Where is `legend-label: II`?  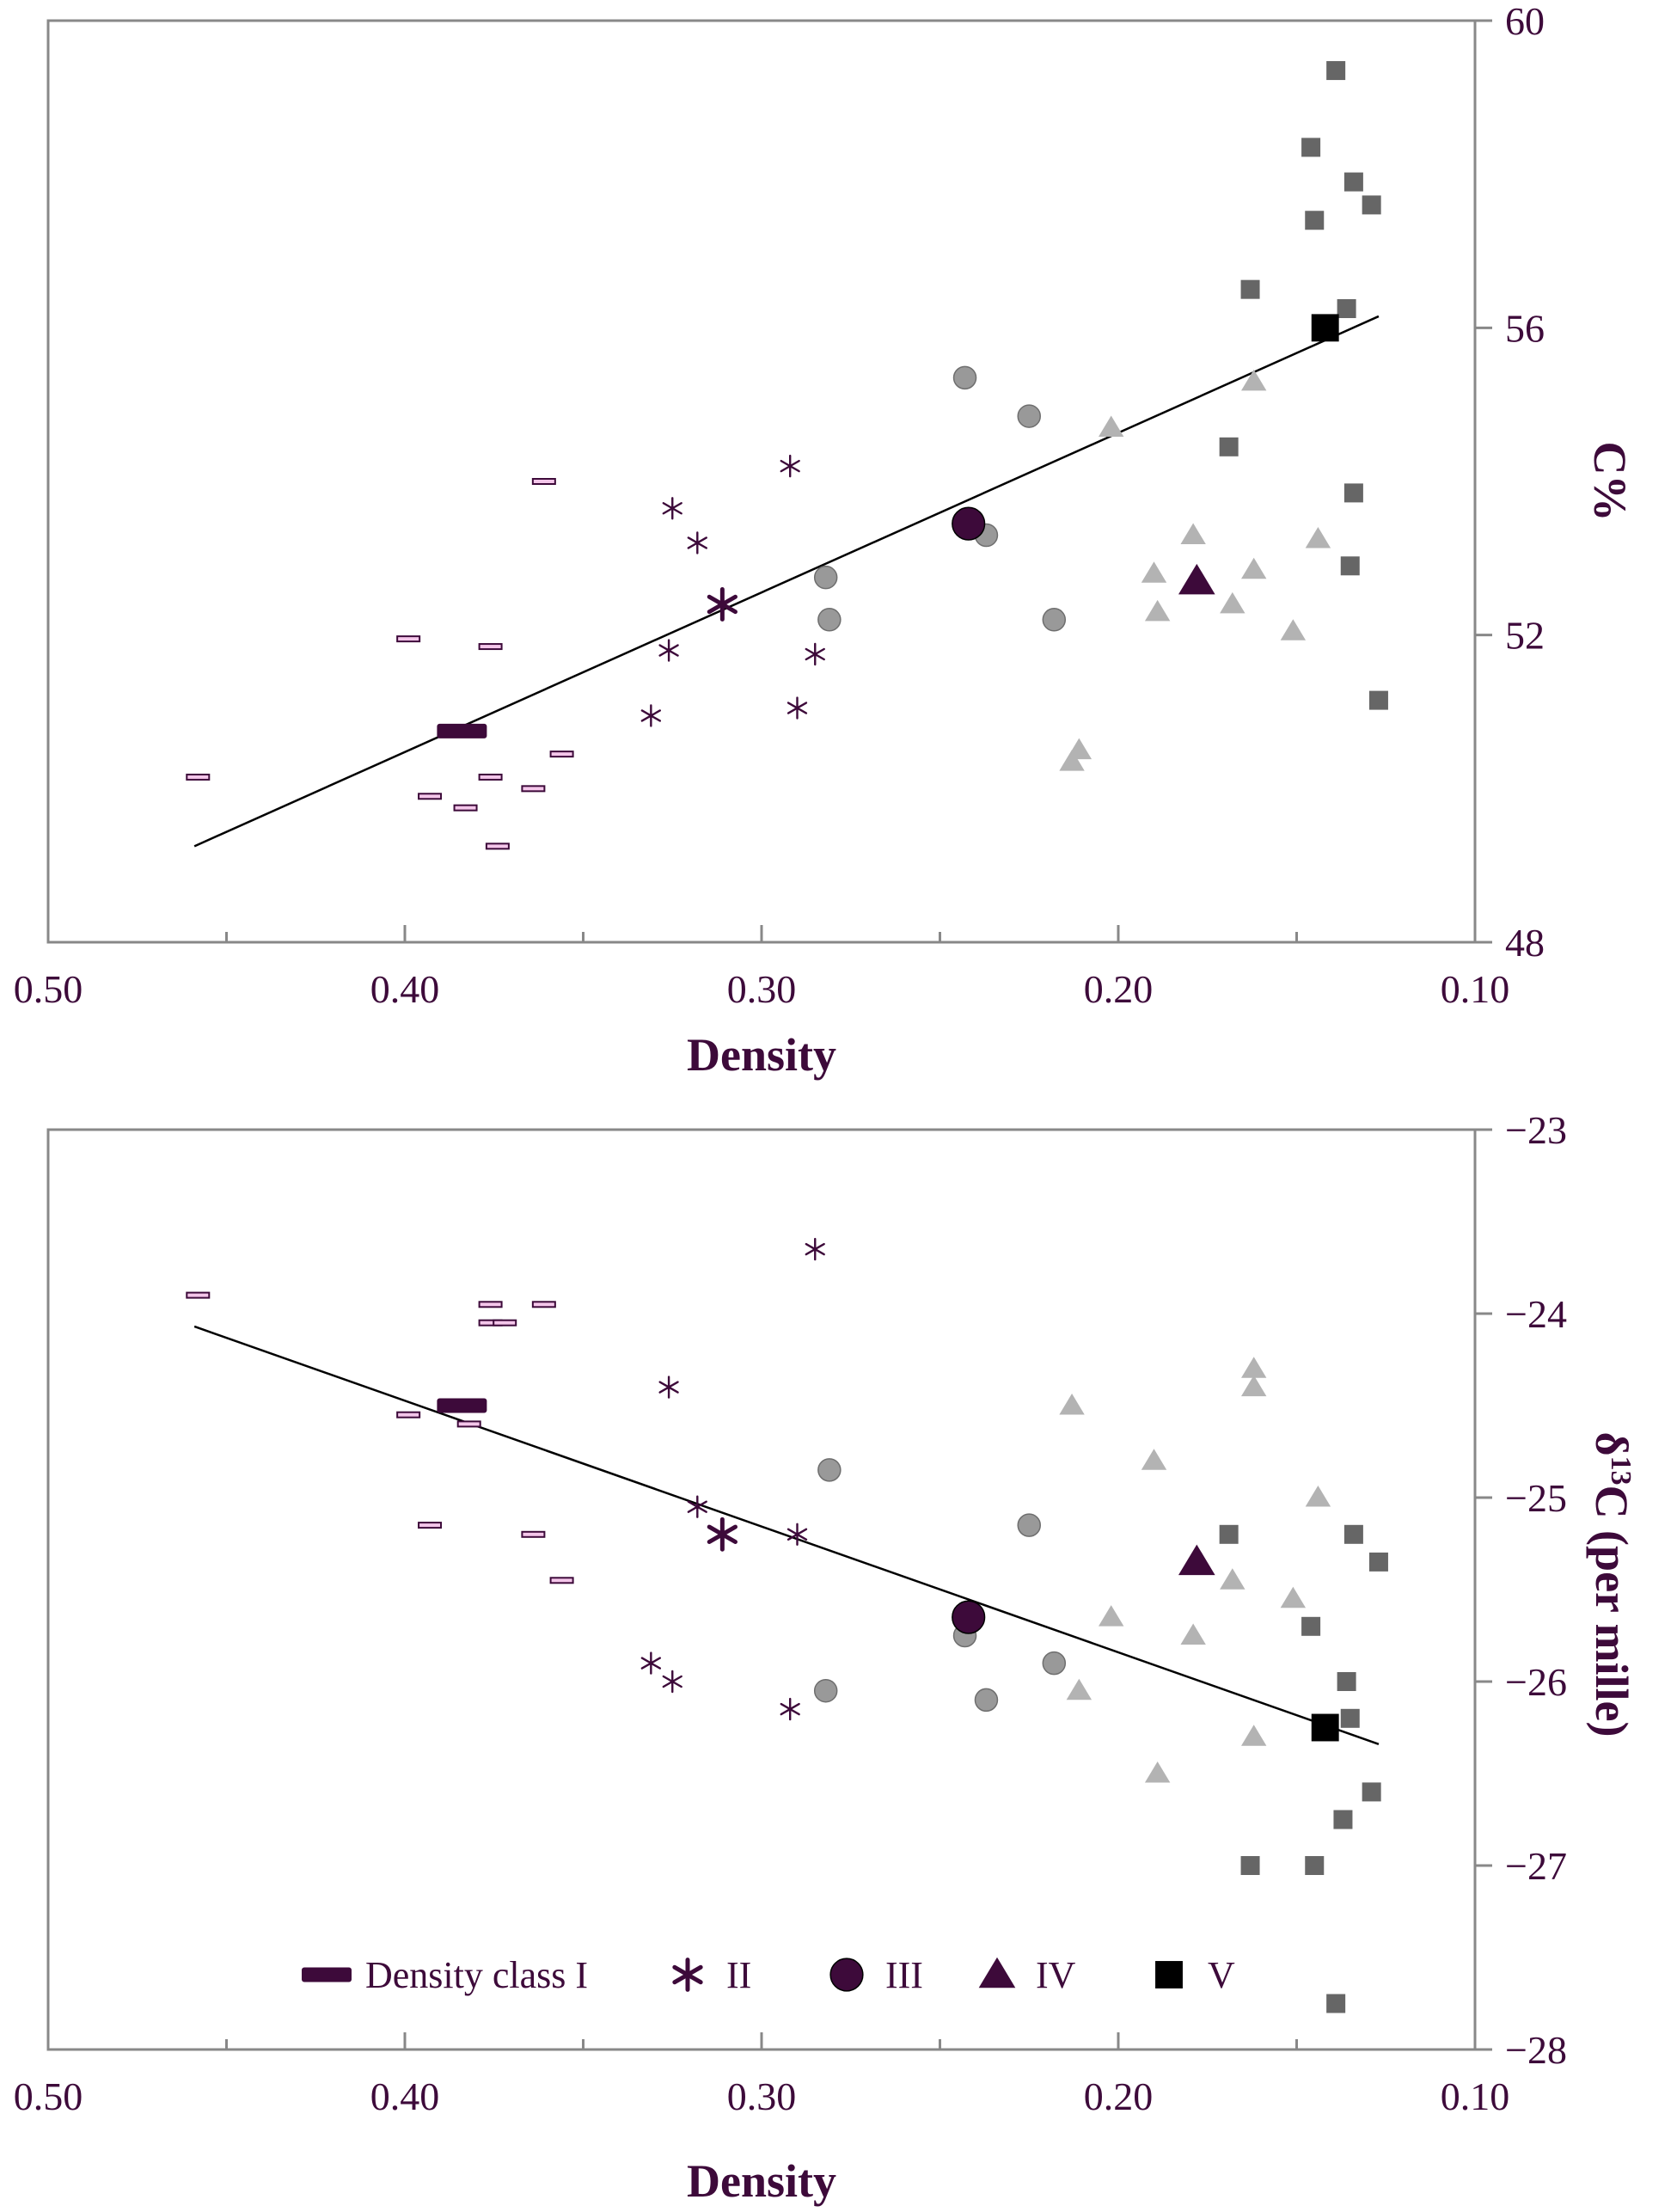
legend-label: II is located at coordinates (738, 1975).